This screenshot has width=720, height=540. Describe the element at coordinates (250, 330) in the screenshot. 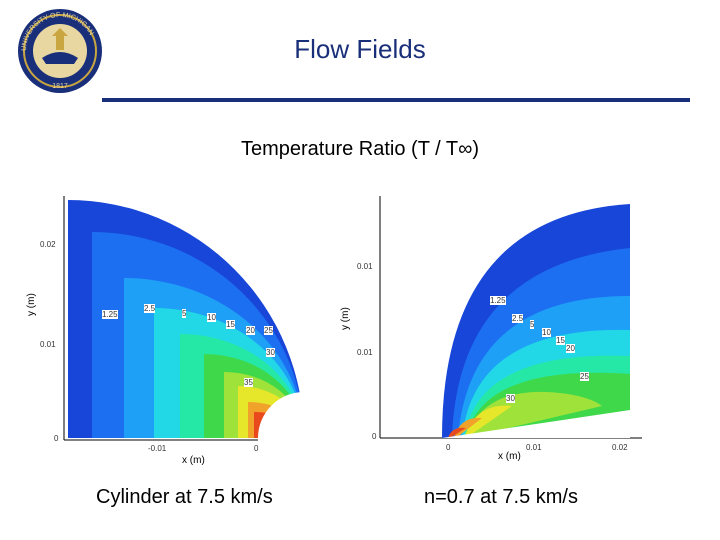

I see `left-contour-label: 20` at that location.